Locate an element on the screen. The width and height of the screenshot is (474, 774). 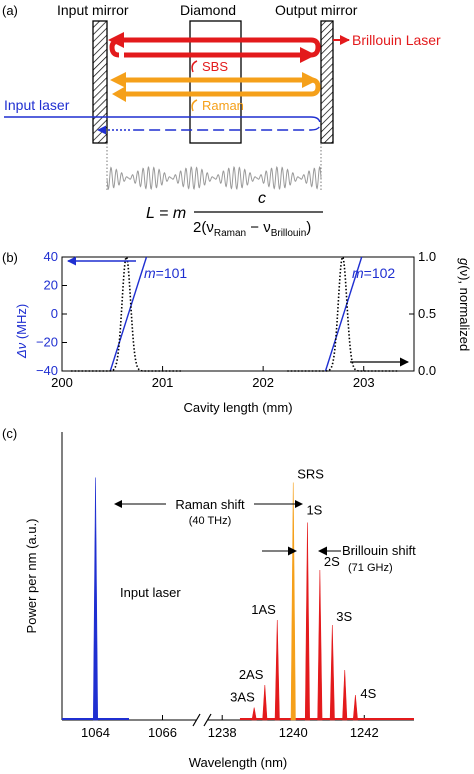
peak-3as is located at coordinates (254, 714).